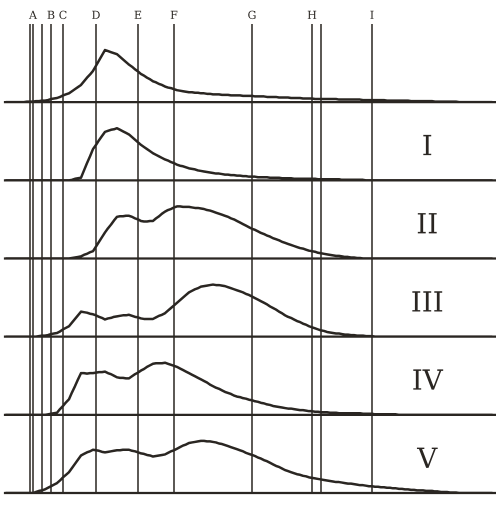  Describe the element at coordinates (252, 15) in the screenshot. I see `x-tick-label: G` at that location.